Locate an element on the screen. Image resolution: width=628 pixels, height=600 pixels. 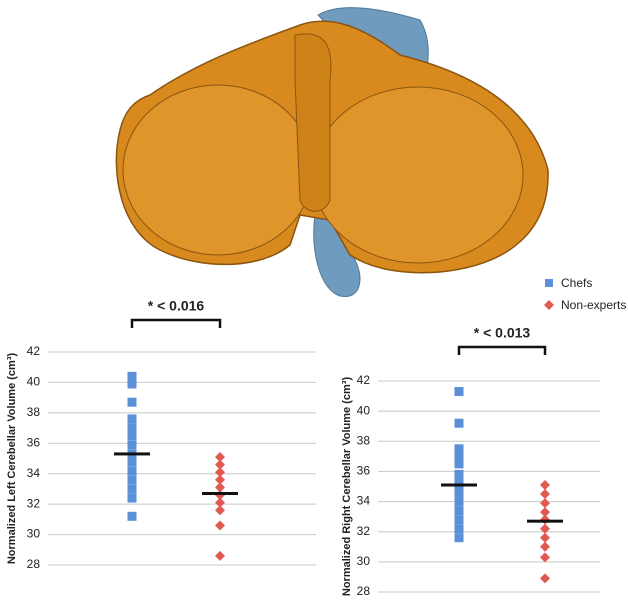
y-axis-label: Normalized Left Cerebellar Volume (cm³) is located at coordinates (12, 459).